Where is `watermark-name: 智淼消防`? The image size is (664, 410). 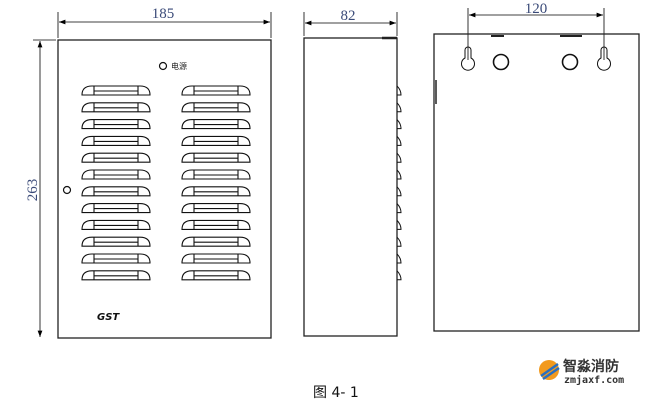 watermark-name: 智淼消防 is located at coordinates (590, 366).